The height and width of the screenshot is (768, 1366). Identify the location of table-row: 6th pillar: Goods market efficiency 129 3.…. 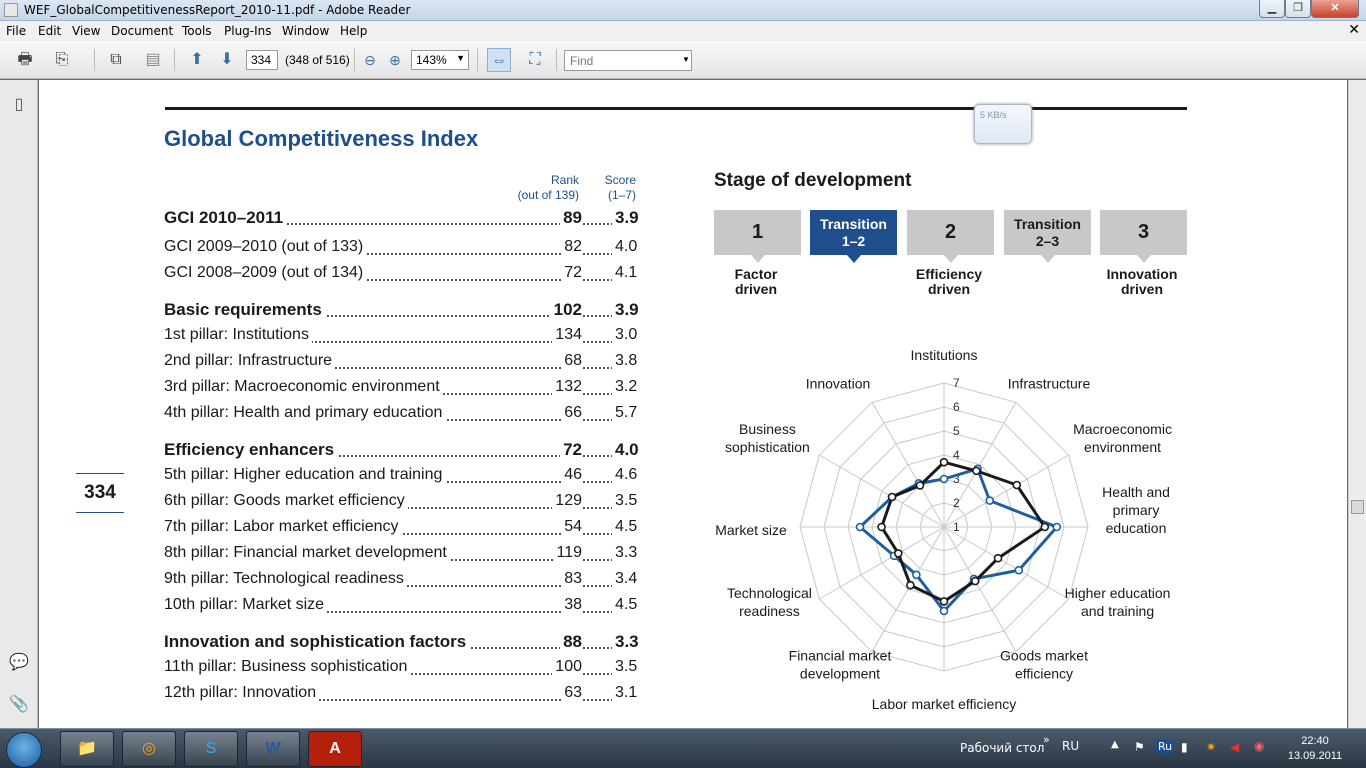
(400, 503).